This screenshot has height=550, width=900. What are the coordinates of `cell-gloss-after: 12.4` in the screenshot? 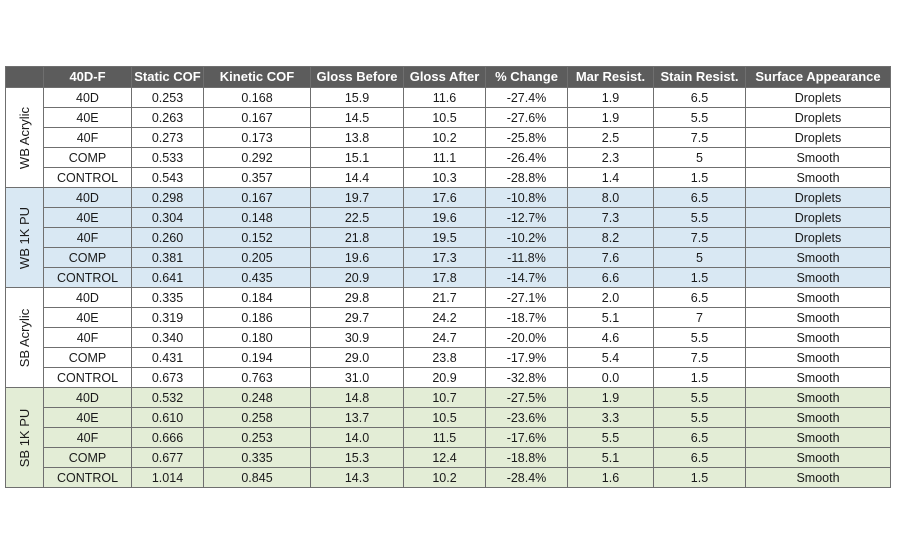 It's located at (444, 457).